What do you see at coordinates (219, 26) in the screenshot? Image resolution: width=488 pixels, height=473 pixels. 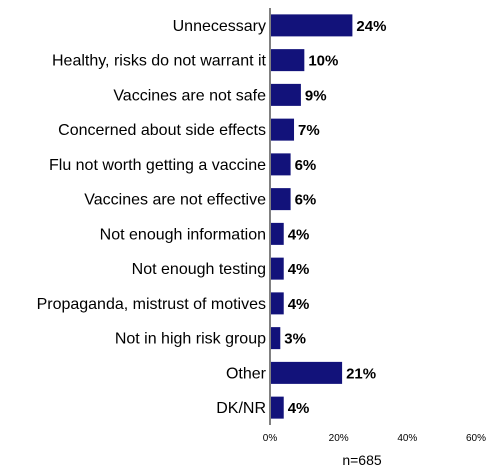 I see `category-label: Unnecessary` at bounding box center [219, 26].